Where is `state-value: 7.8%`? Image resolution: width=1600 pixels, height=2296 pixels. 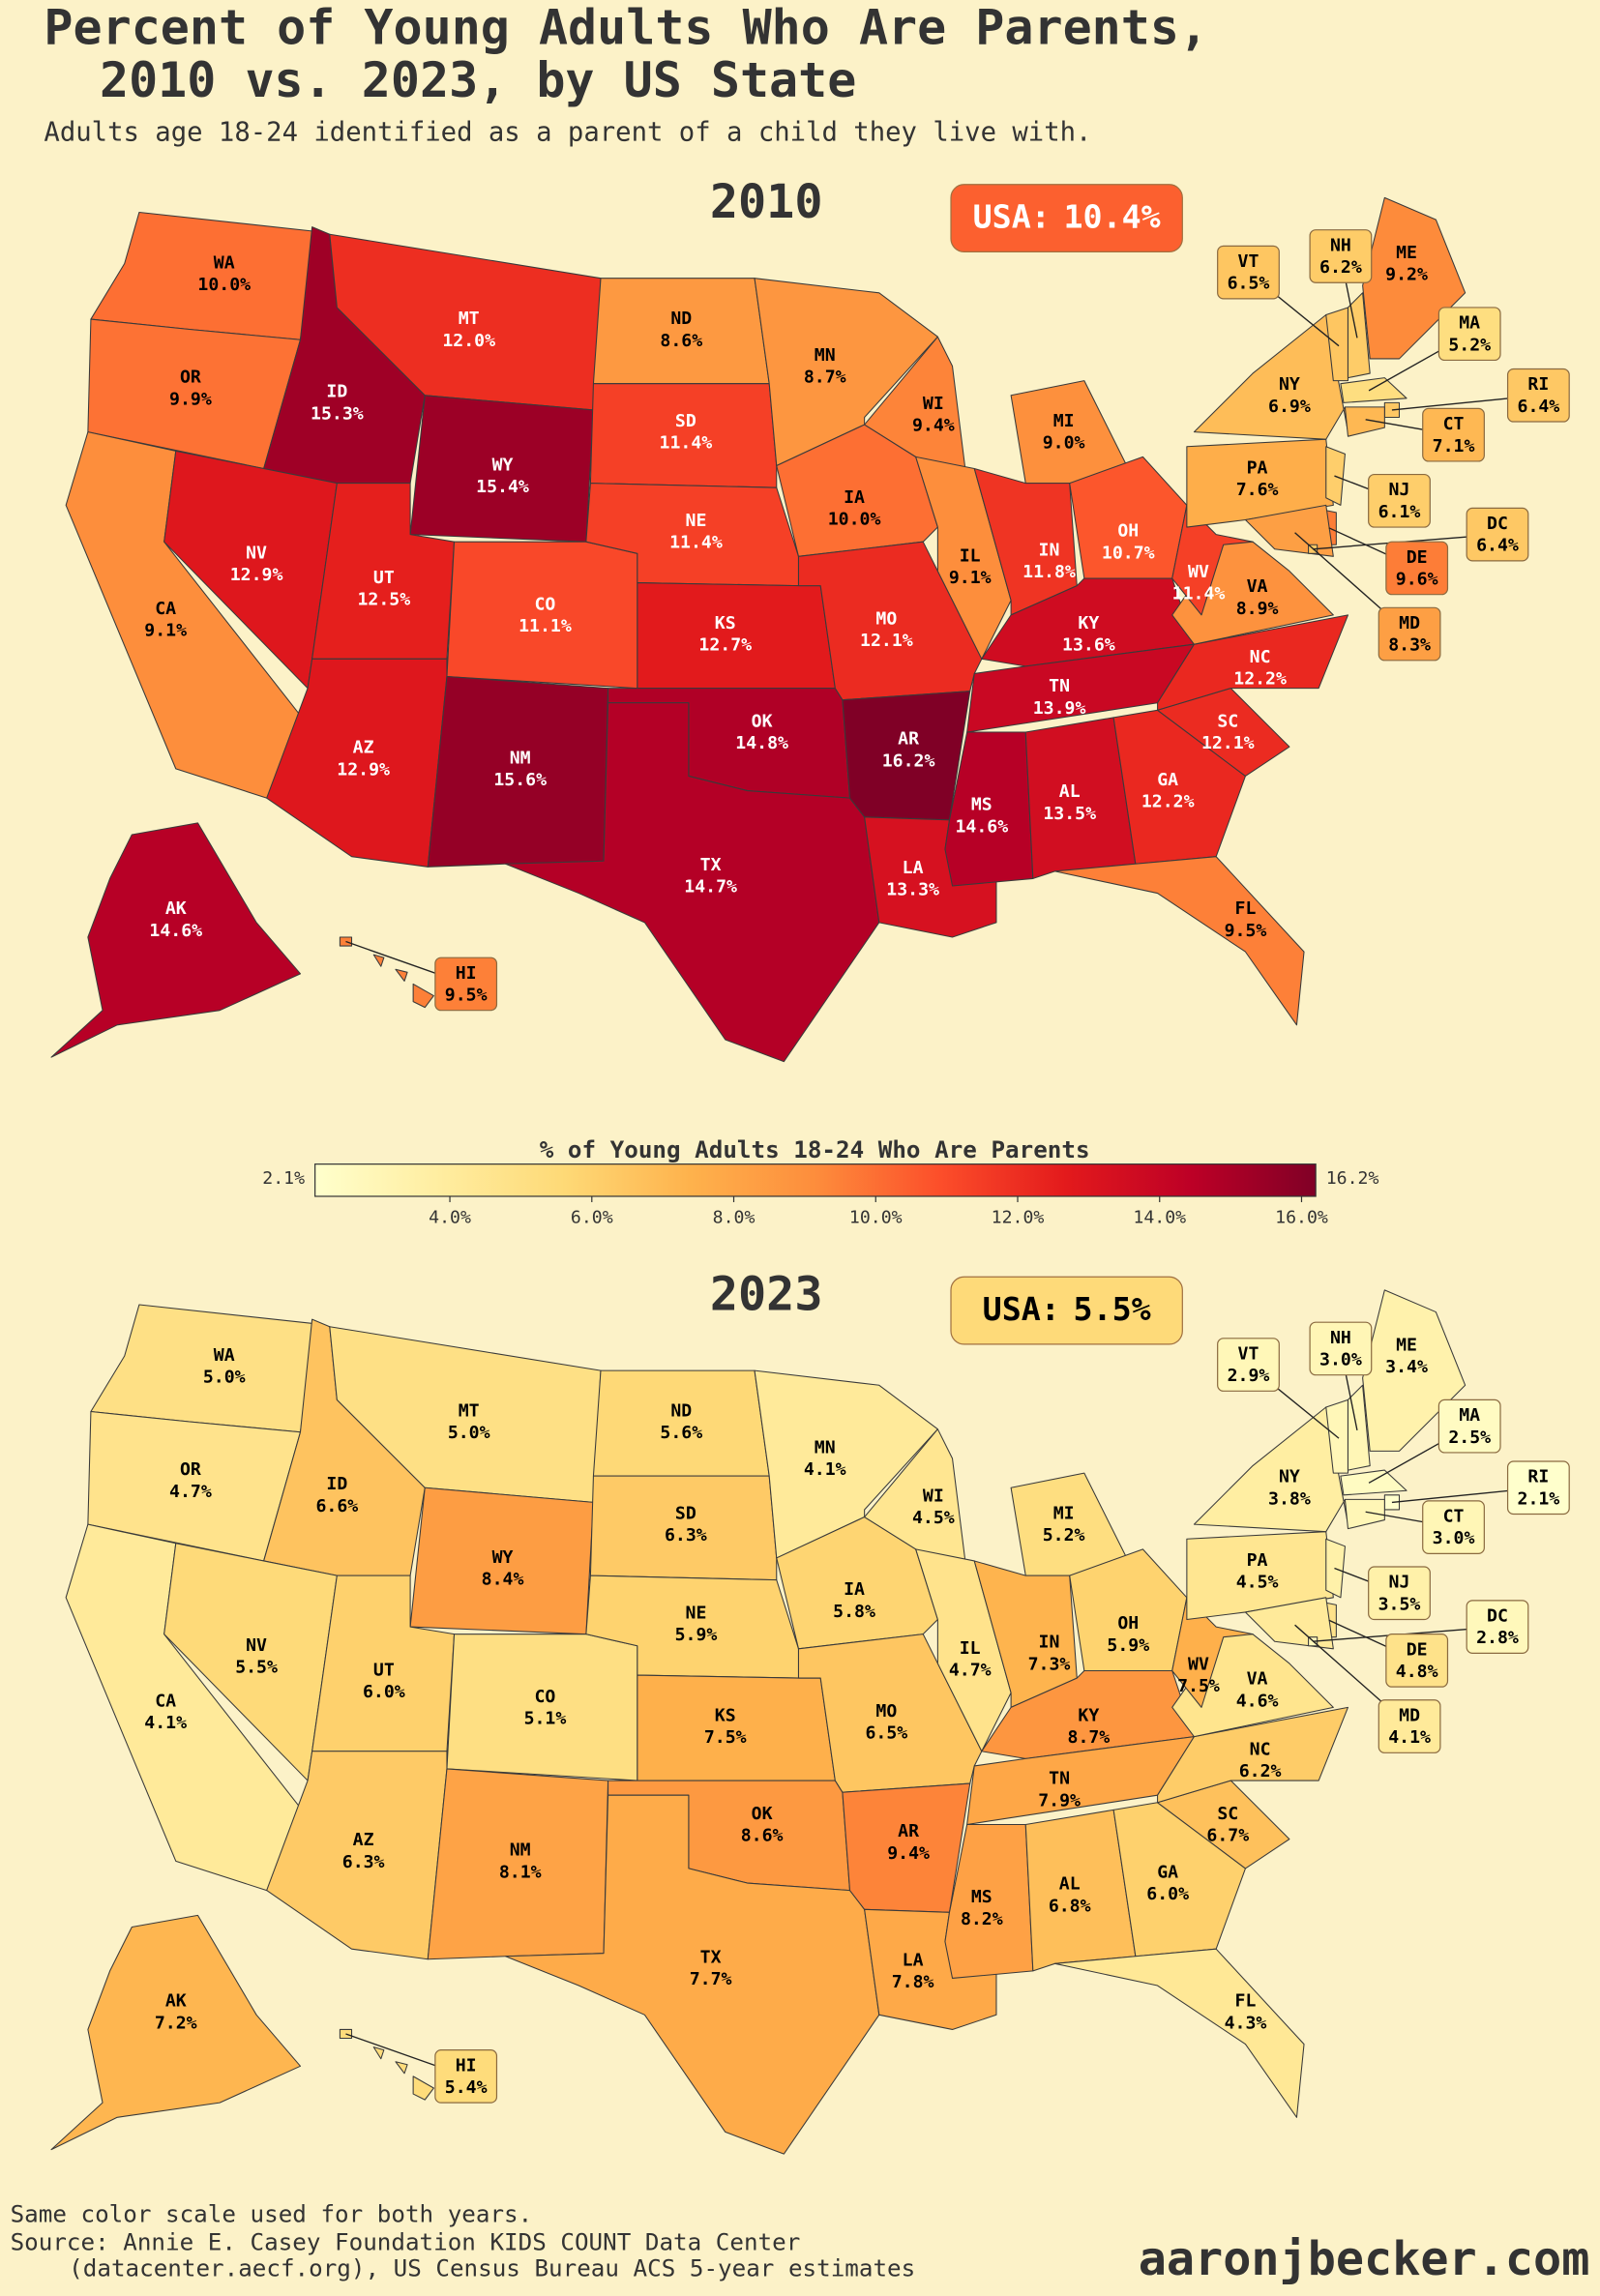
state-value: 7.8% is located at coordinates (913, 1982).